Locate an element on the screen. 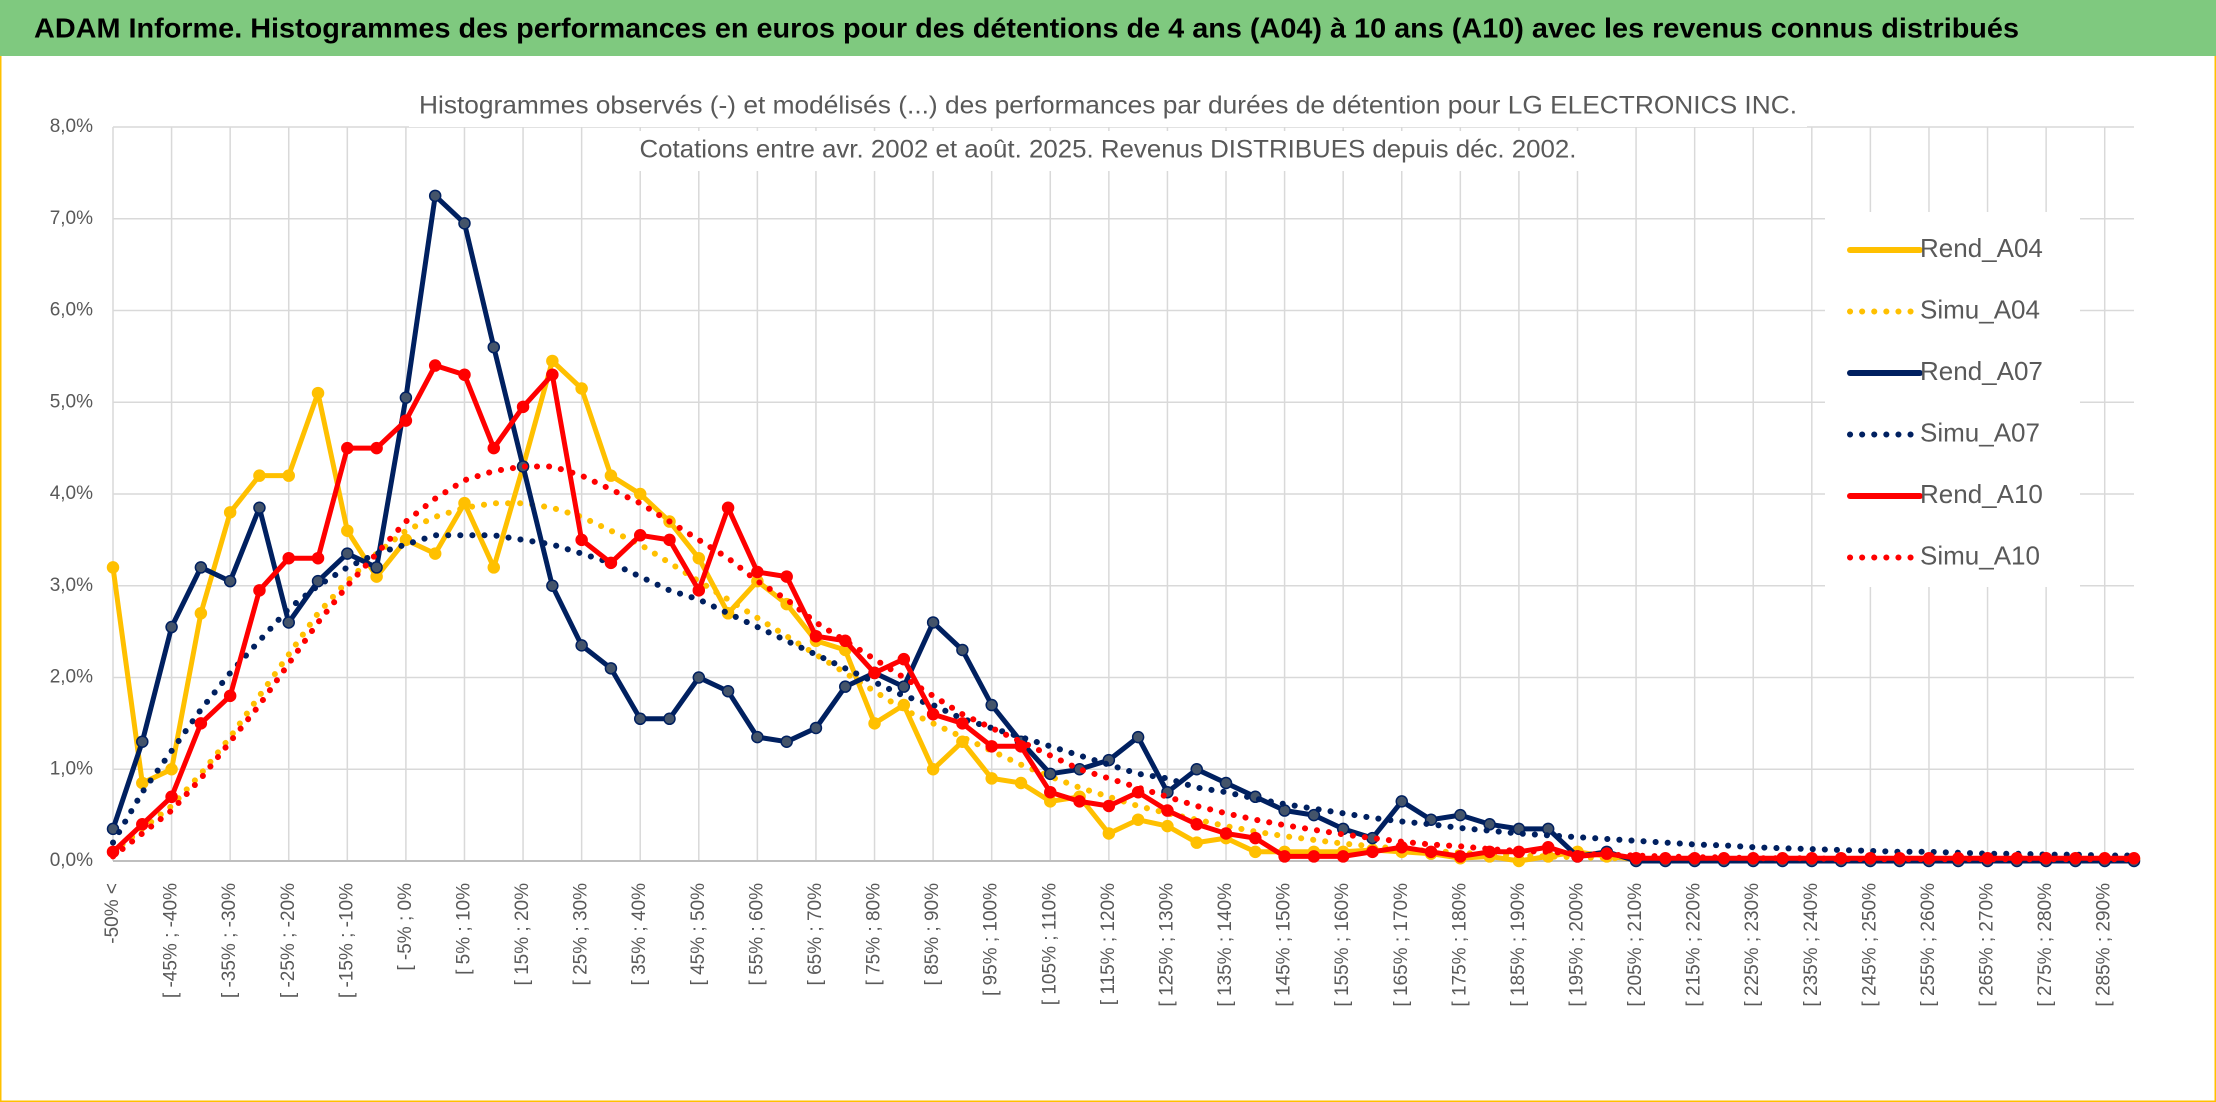 Image resolution: width=2216 pixels, height=1102 pixels. x-tick-label: [ 205% ; 210% is located at coordinates (1635, 945).